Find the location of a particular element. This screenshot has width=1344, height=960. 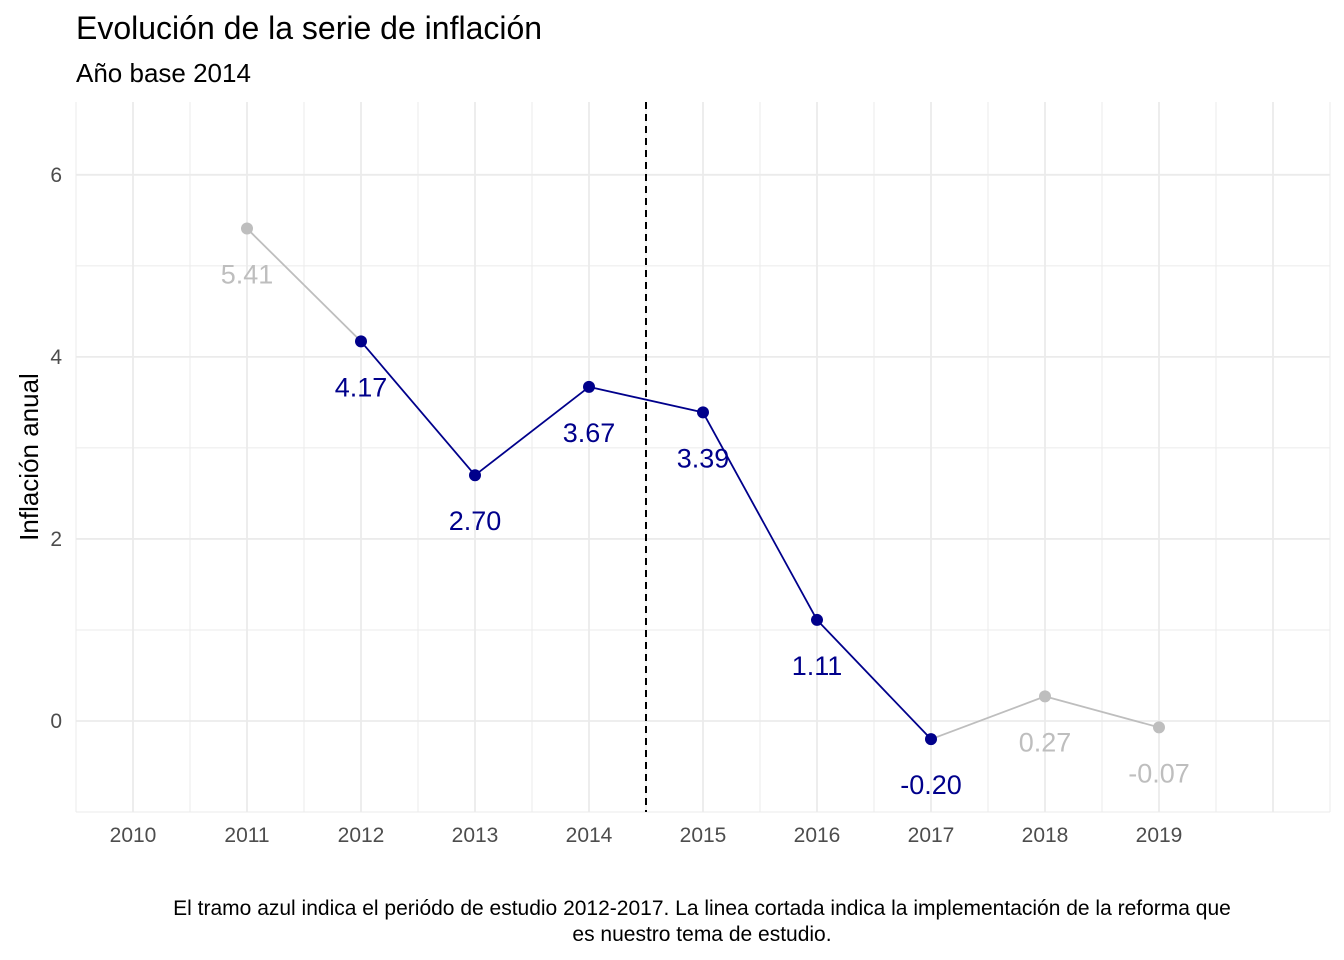

data-label: 0.27 is located at coordinates (1045, 742).